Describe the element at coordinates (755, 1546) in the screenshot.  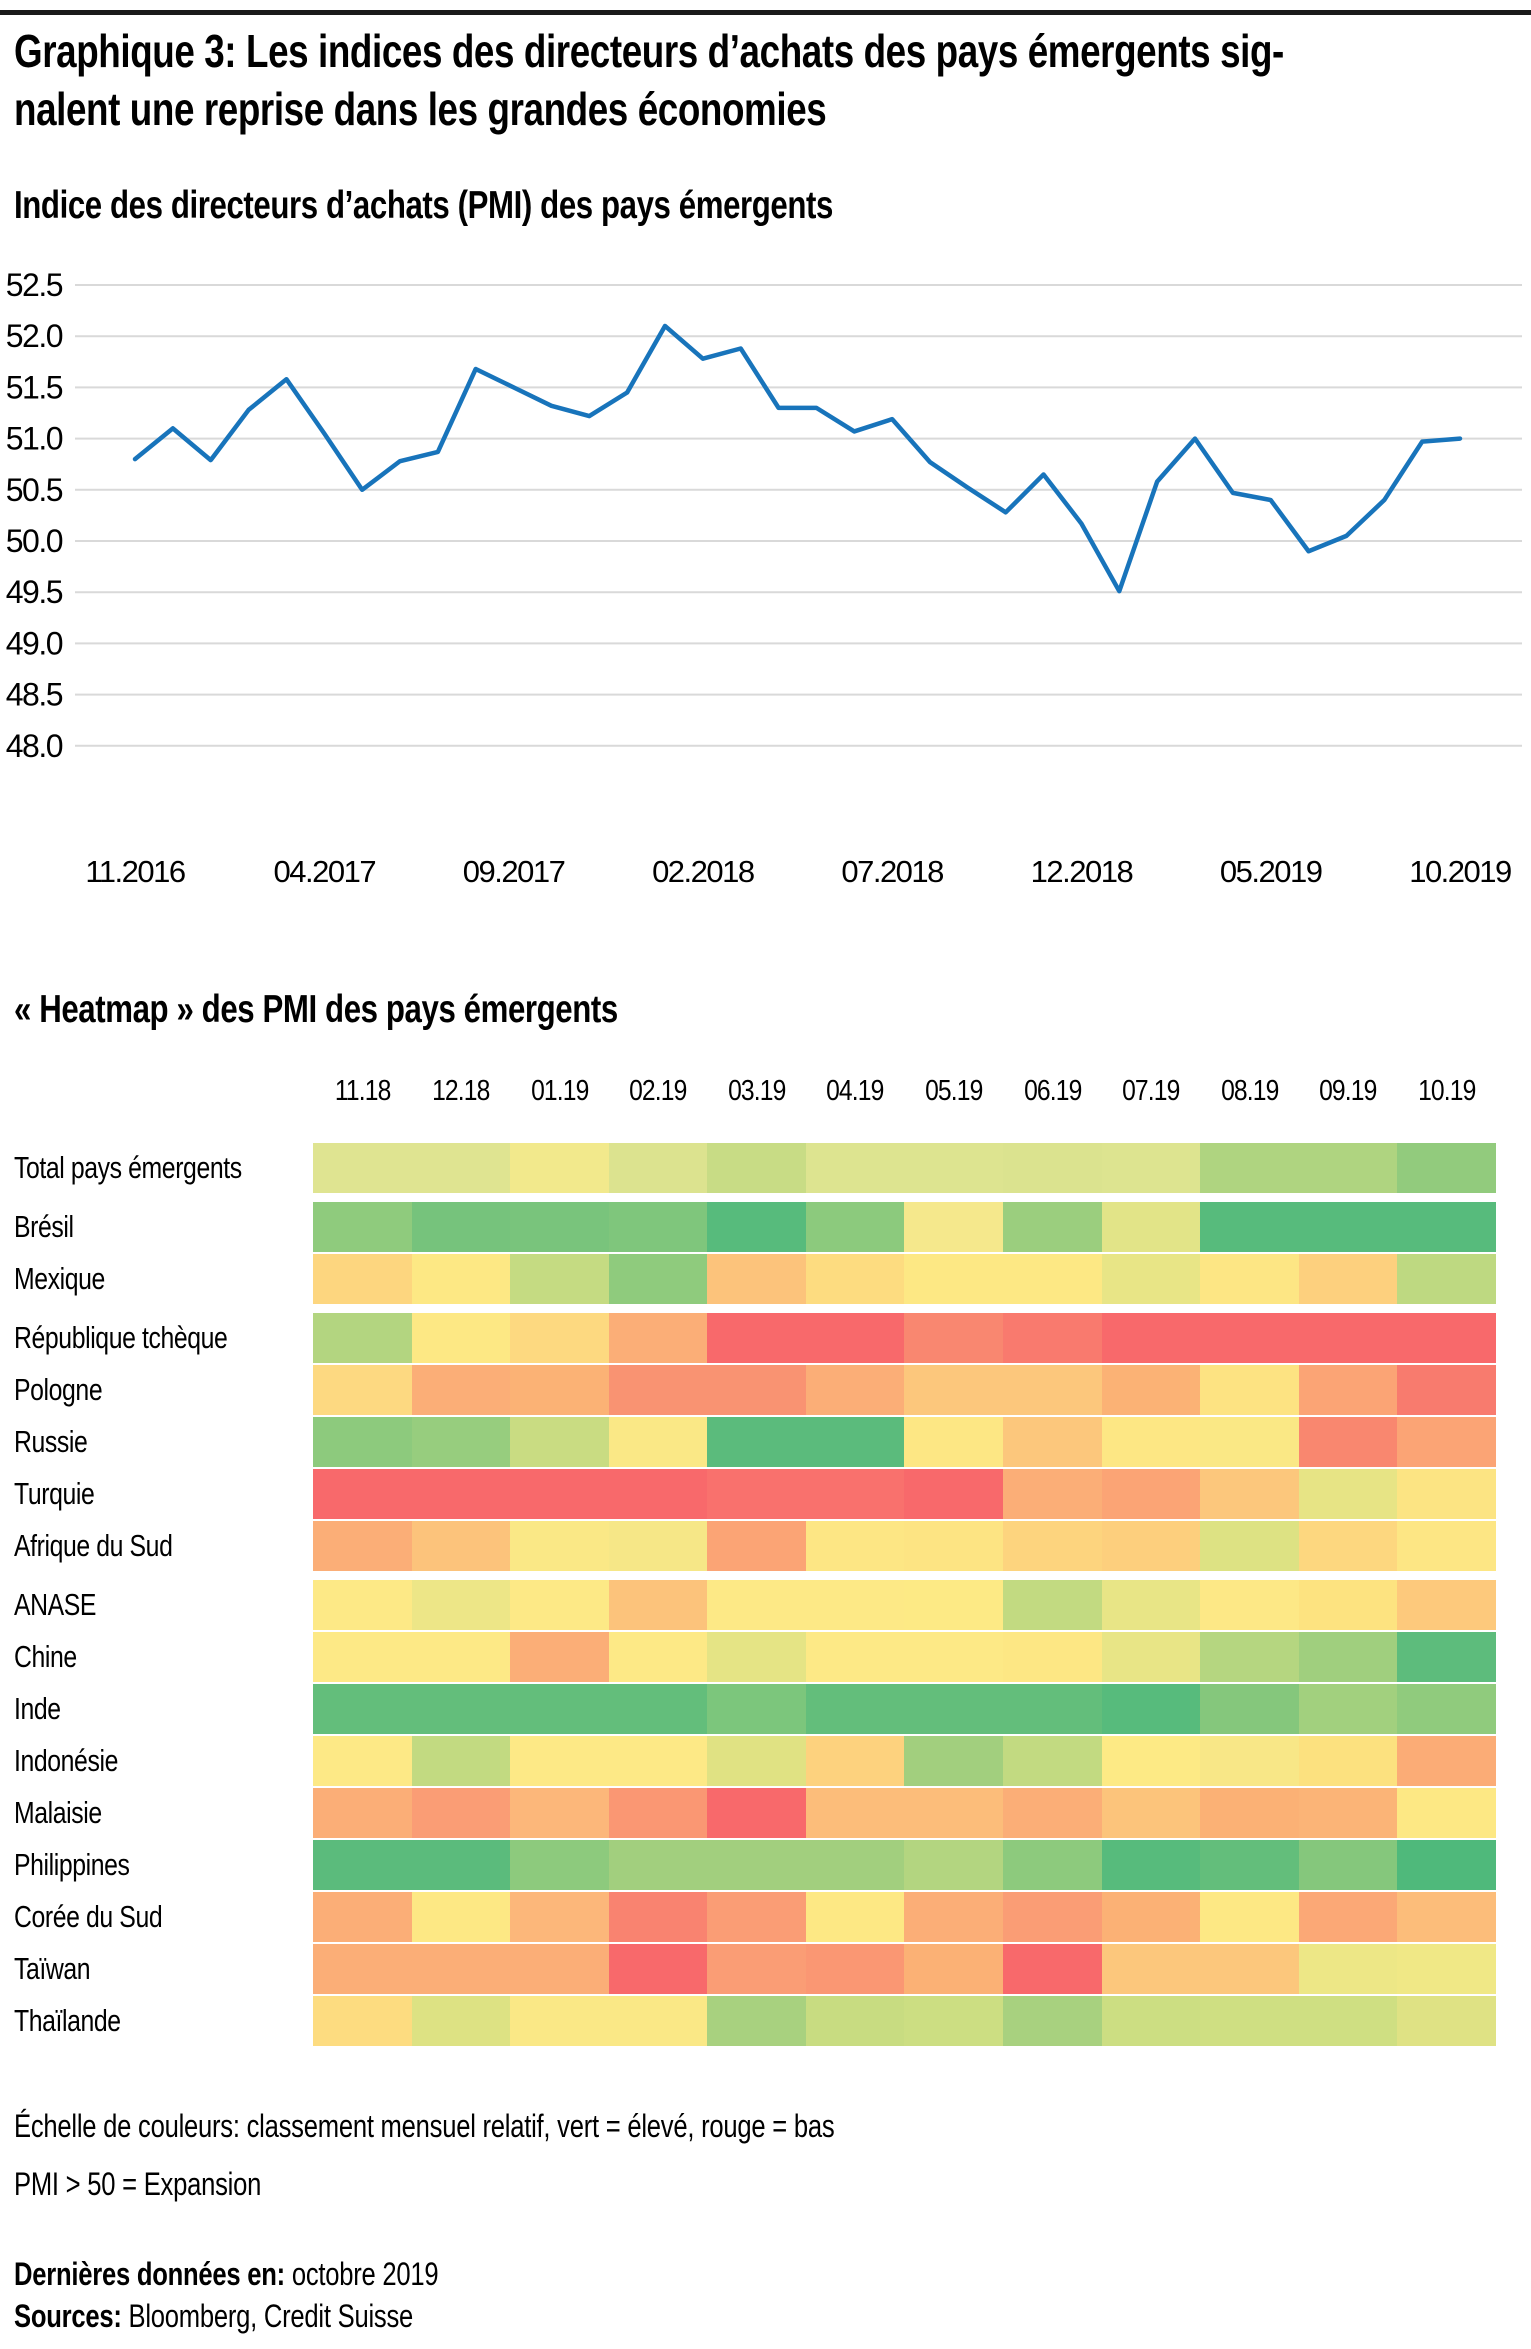
I see `heatmap-row: Afrique du Sud` at that location.